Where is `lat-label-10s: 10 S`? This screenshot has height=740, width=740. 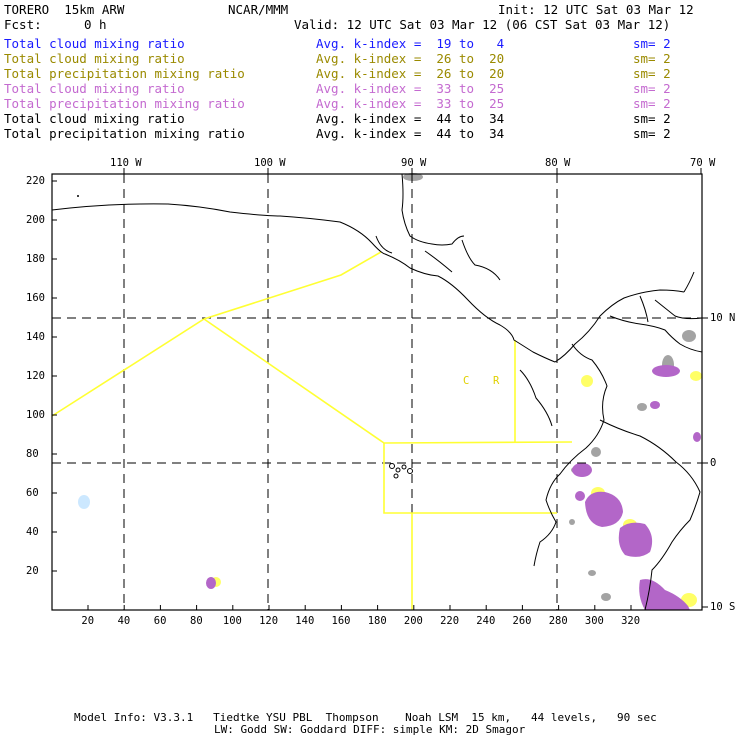 lat-label-10s: 10 S is located at coordinates (723, 607).